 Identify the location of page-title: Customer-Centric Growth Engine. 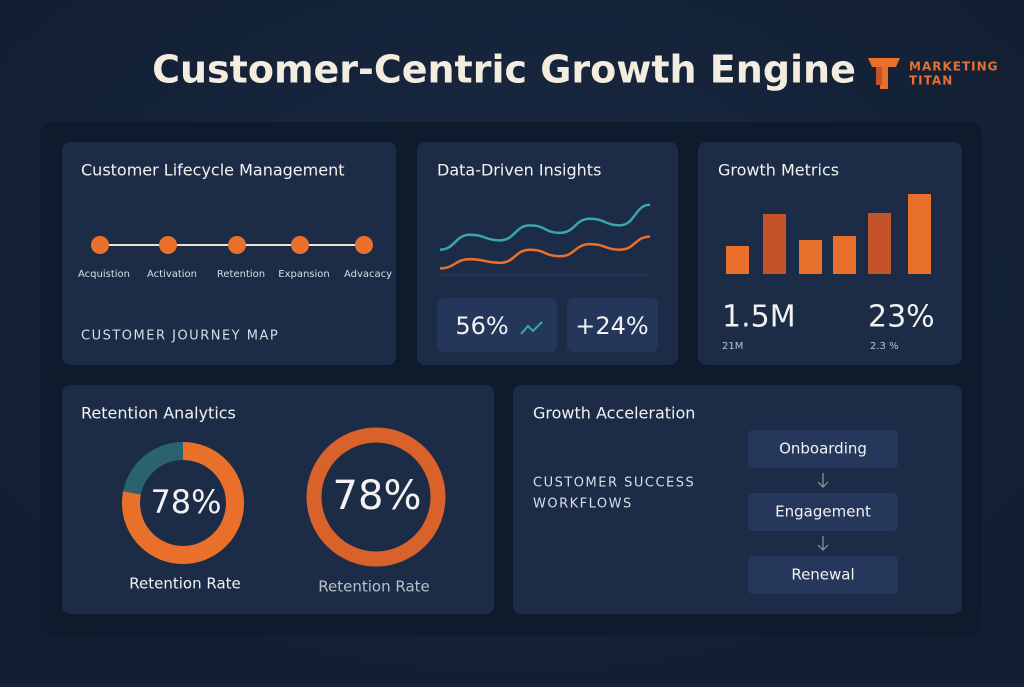
(504, 70).